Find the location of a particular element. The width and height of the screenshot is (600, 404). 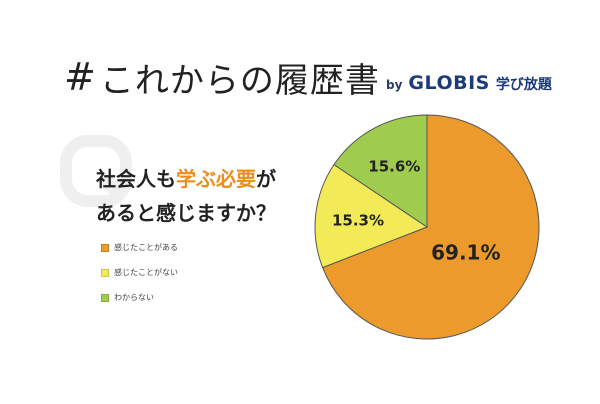

question-mark-icon is located at coordinates (96, 171).